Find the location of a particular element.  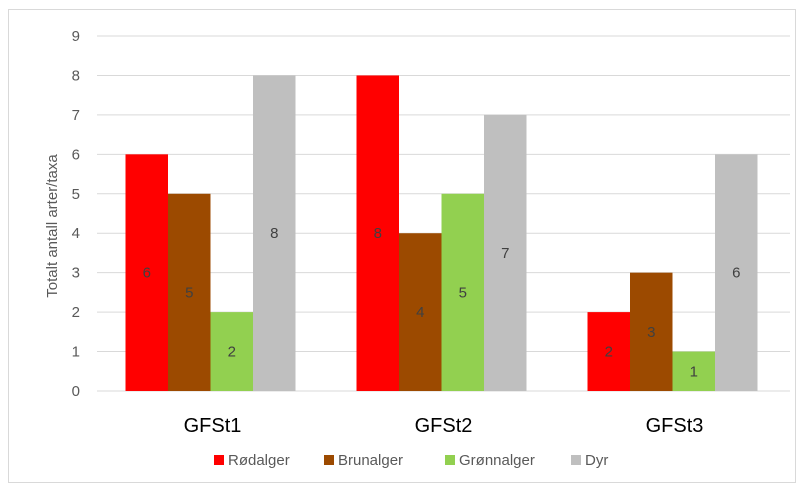

y-tick-label: 0 is located at coordinates (76, 391).